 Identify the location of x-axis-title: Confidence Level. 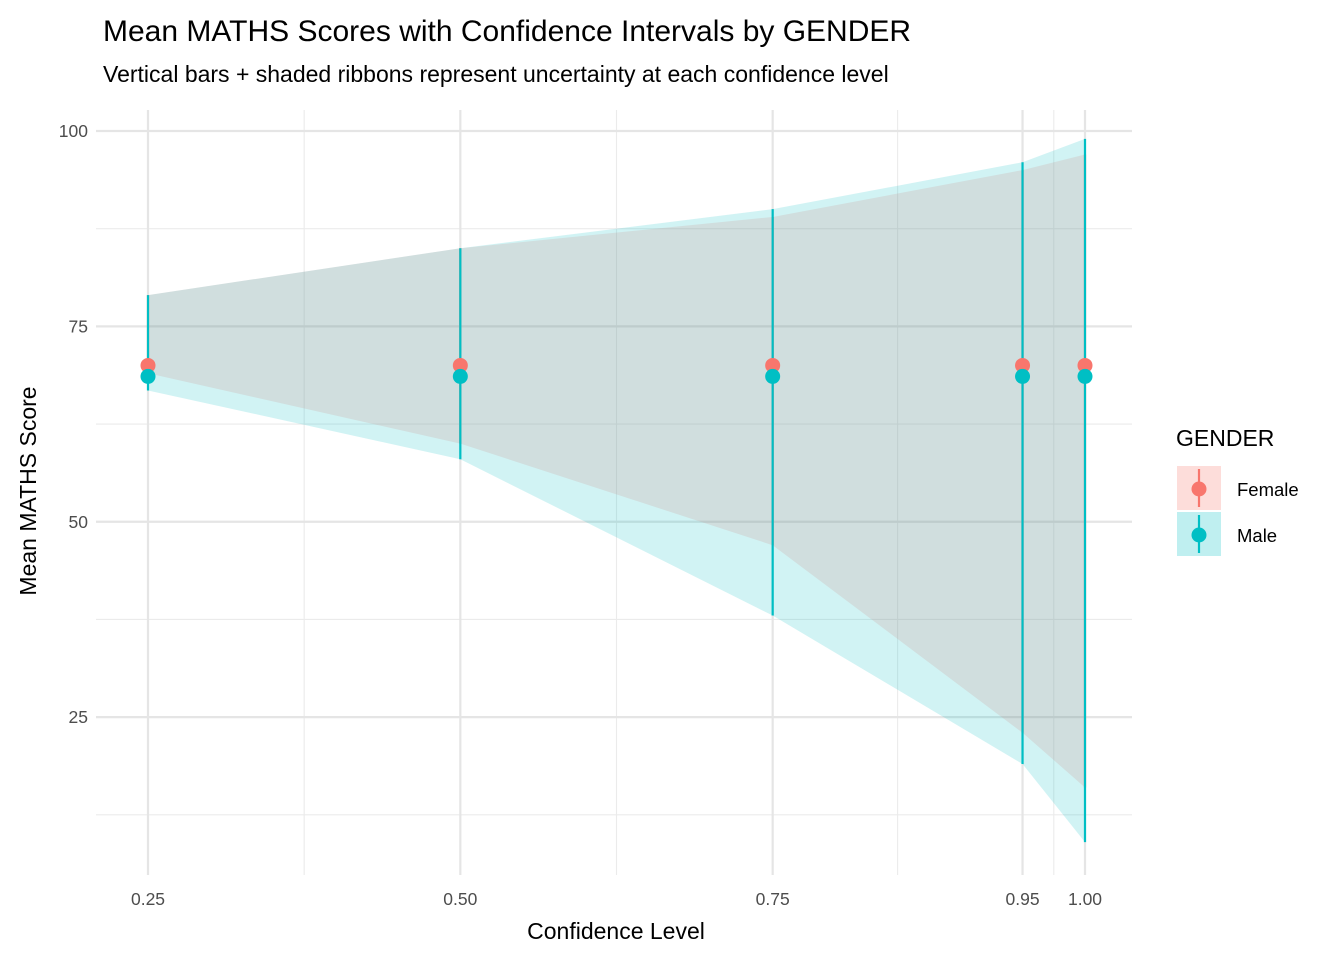
(616, 931).